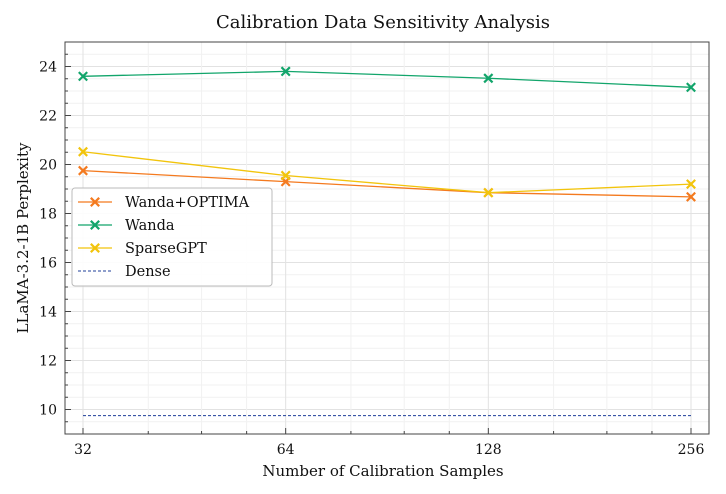 Image resolution: width=726 pixels, height=494 pixels. What do you see at coordinates (48, 362) in the screenshot?
I see `y-tick-label: 12` at bounding box center [48, 362].